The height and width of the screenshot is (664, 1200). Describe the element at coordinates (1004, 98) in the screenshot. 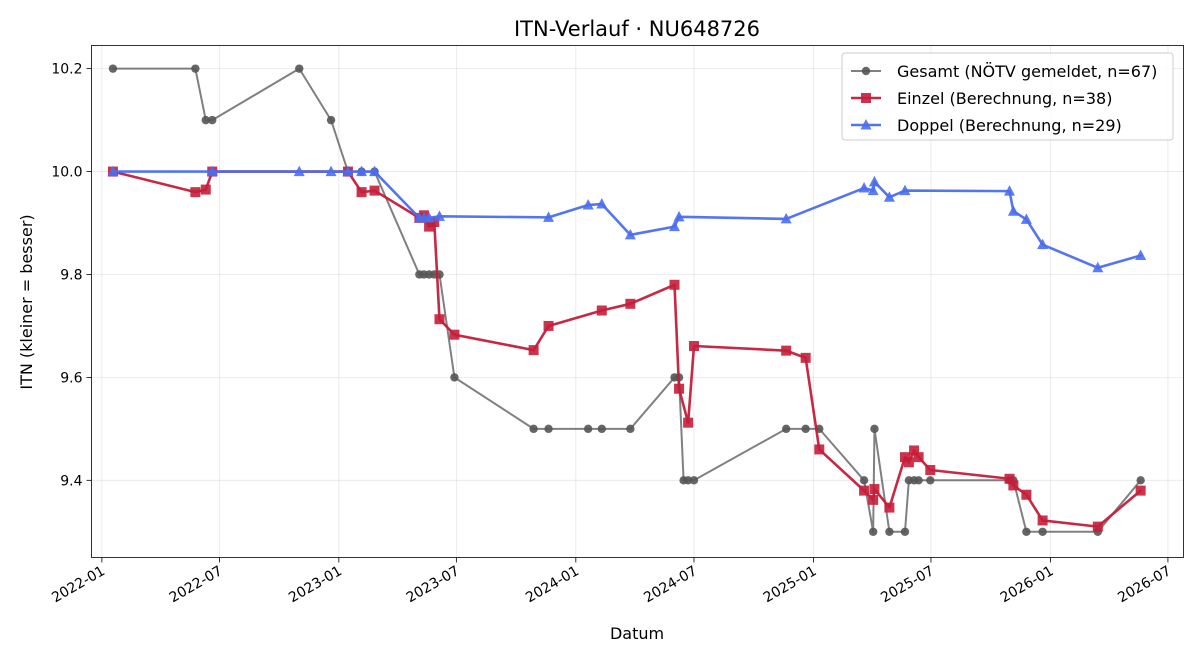

I see `legend-label: Einzel (Berechnung, n=38)` at that location.